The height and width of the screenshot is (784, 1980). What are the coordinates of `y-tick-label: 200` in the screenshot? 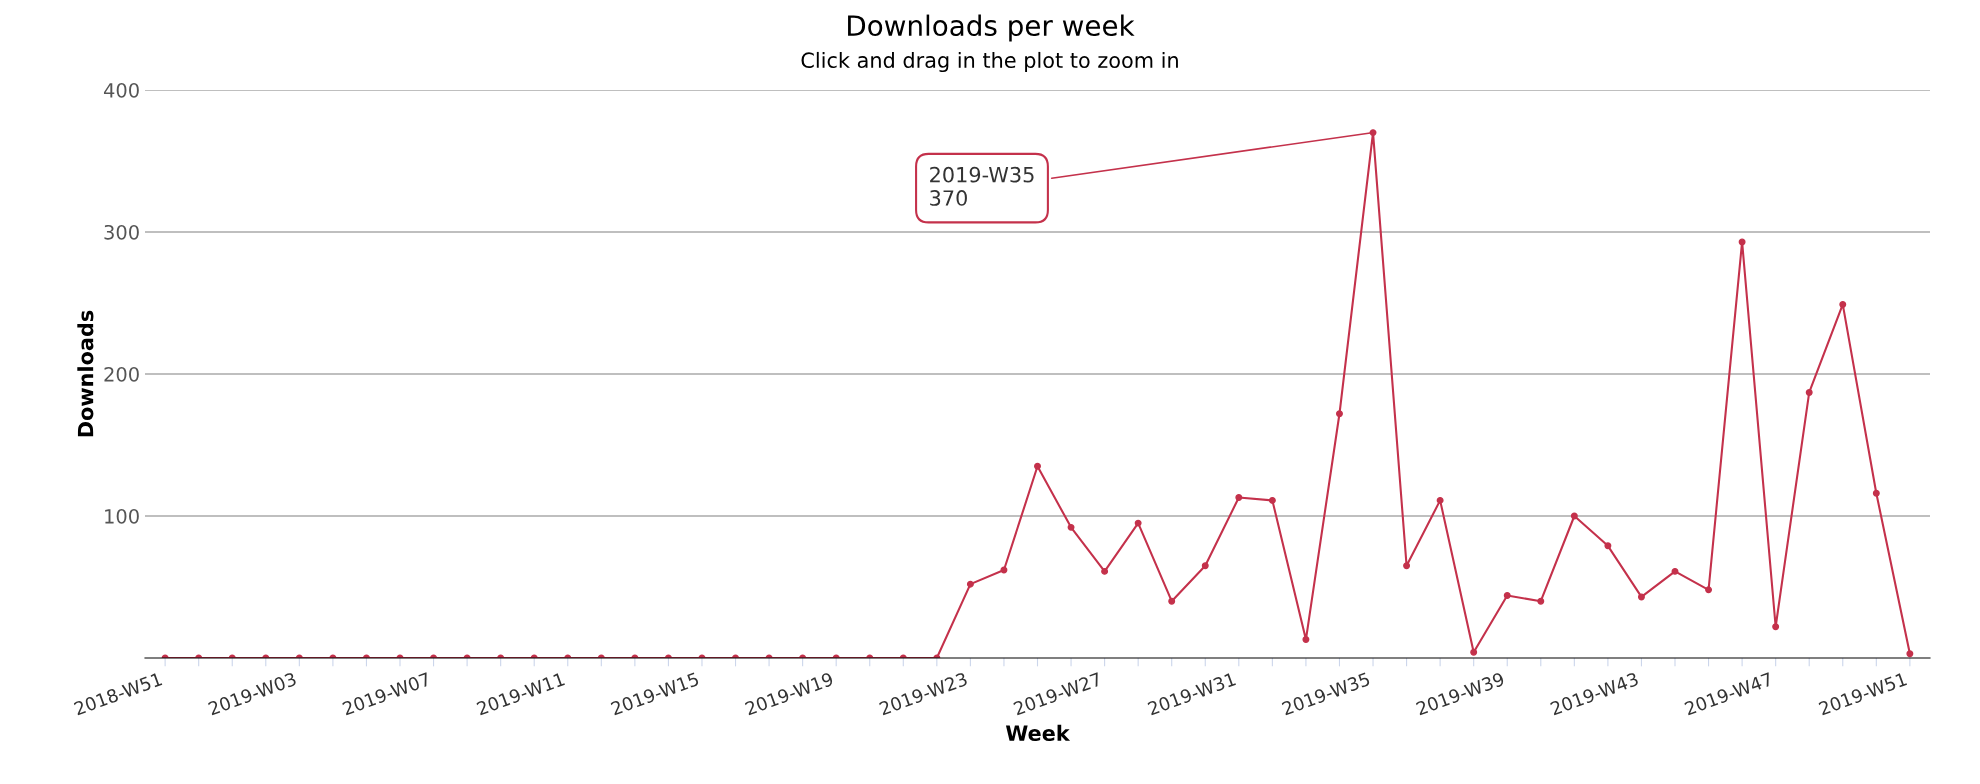 It's located at (121, 374).